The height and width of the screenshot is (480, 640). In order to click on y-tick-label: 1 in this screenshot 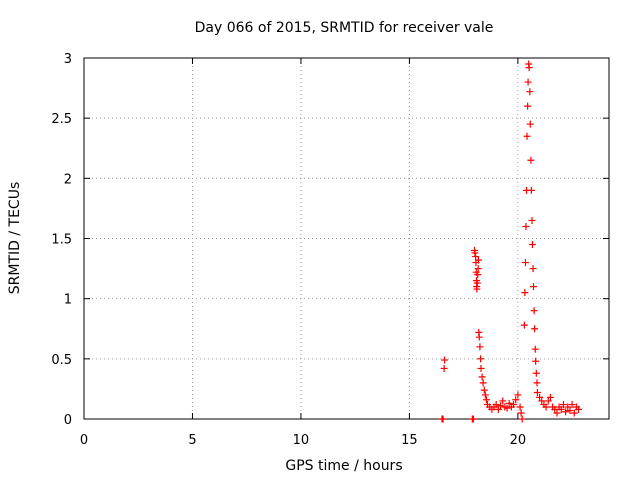, I will do `click(68, 300)`.